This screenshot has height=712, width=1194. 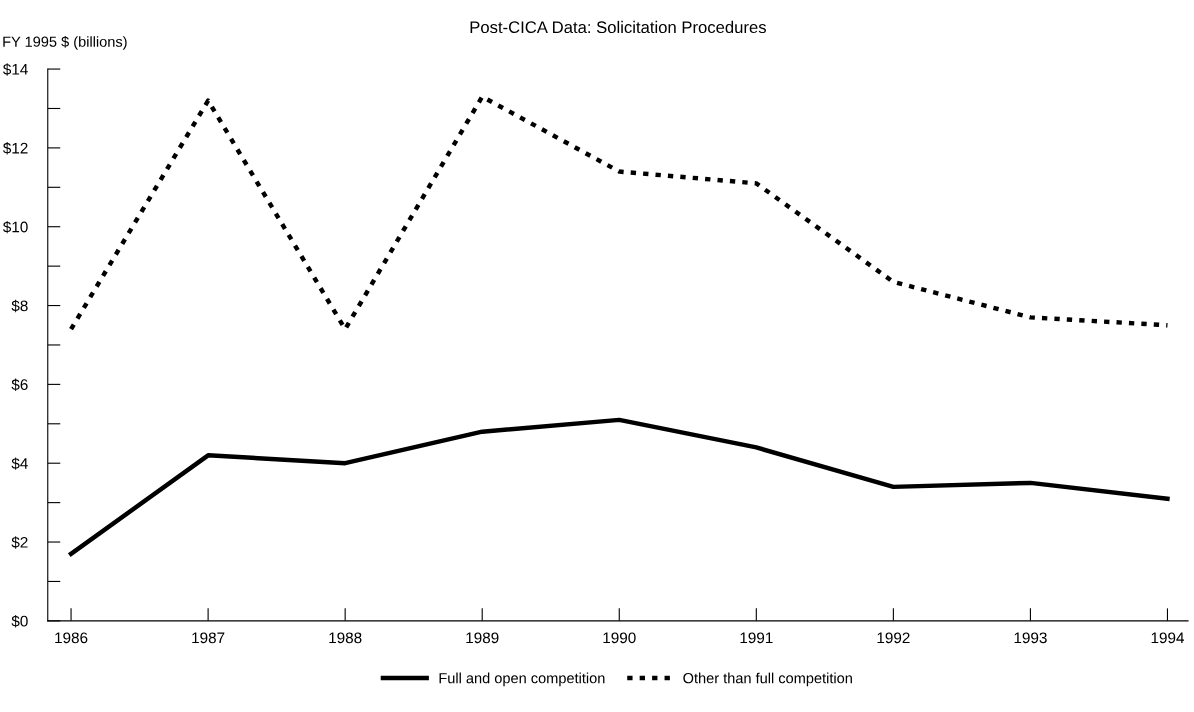 I want to click on y-axis-title: FY 1995 $ (billions), so click(x=65, y=42).